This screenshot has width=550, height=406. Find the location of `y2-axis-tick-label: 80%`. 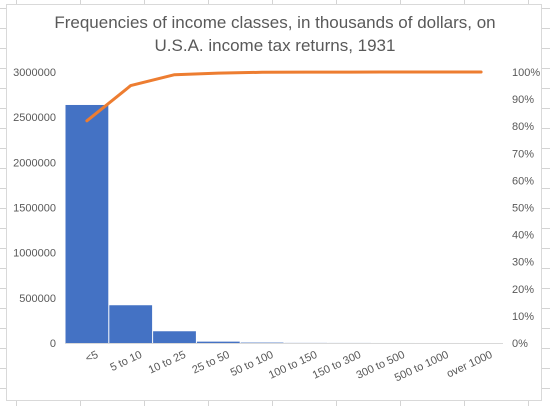

y2-axis-tick-label: 80% is located at coordinates (523, 127).